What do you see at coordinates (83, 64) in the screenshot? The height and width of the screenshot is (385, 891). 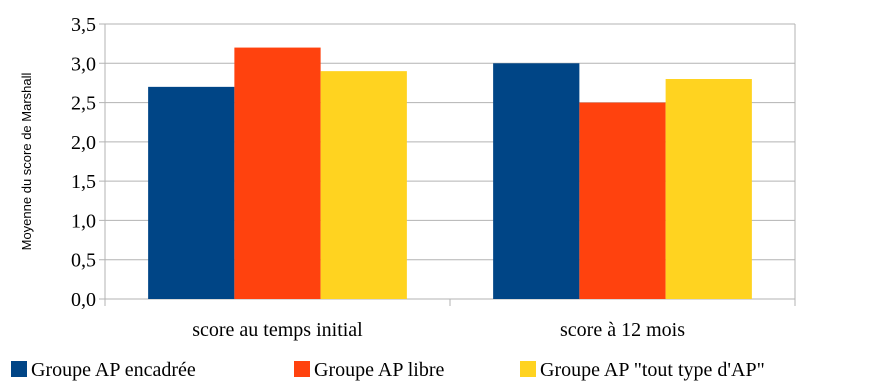 I see `y-tick-label: 3,0` at bounding box center [83, 64].